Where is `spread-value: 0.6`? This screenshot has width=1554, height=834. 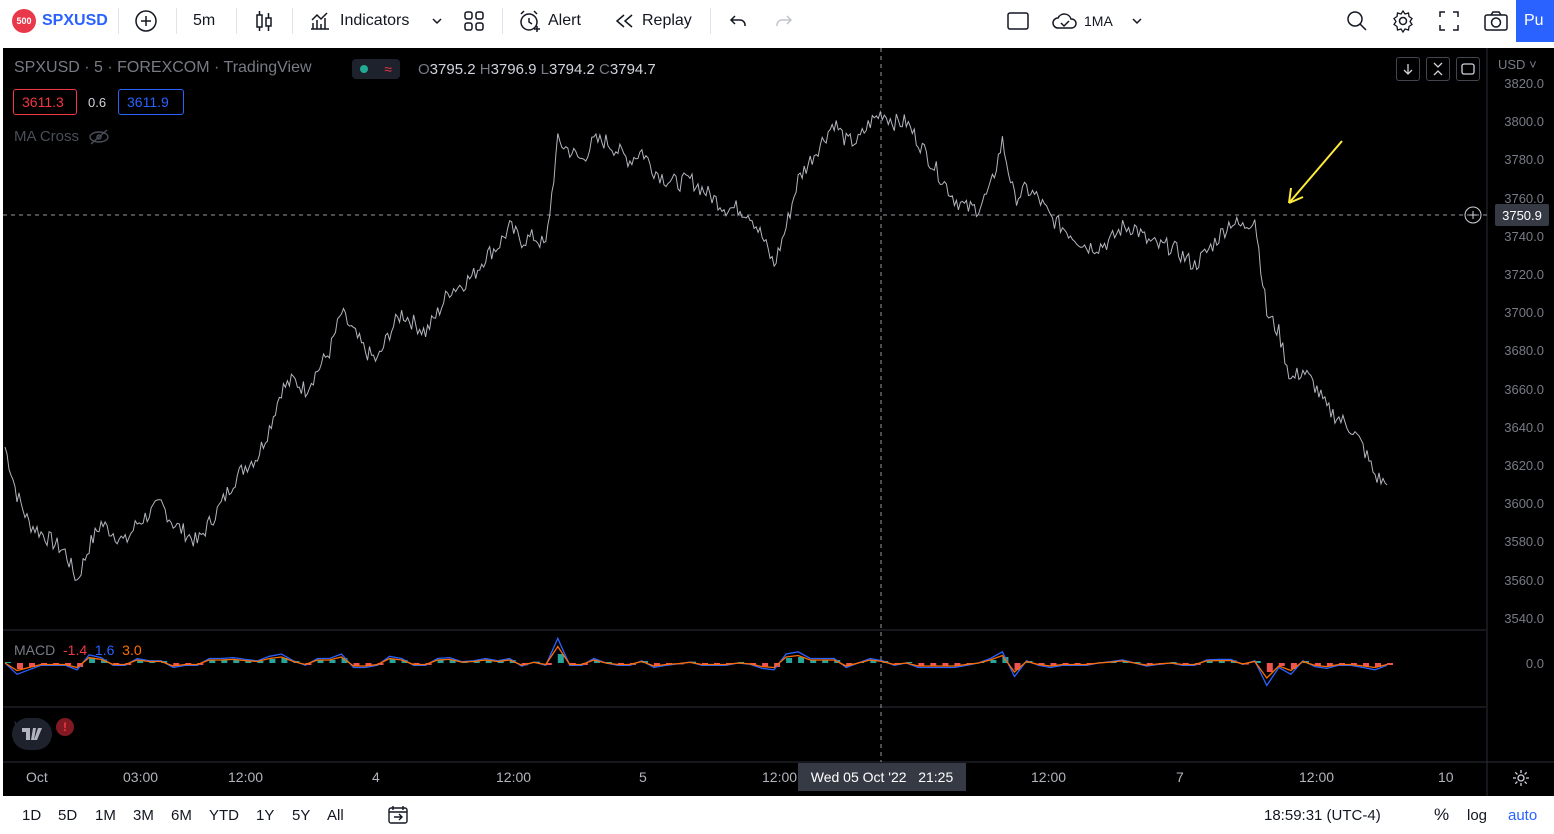 spread-value: 0.6 is located at coordinates (97, 102).